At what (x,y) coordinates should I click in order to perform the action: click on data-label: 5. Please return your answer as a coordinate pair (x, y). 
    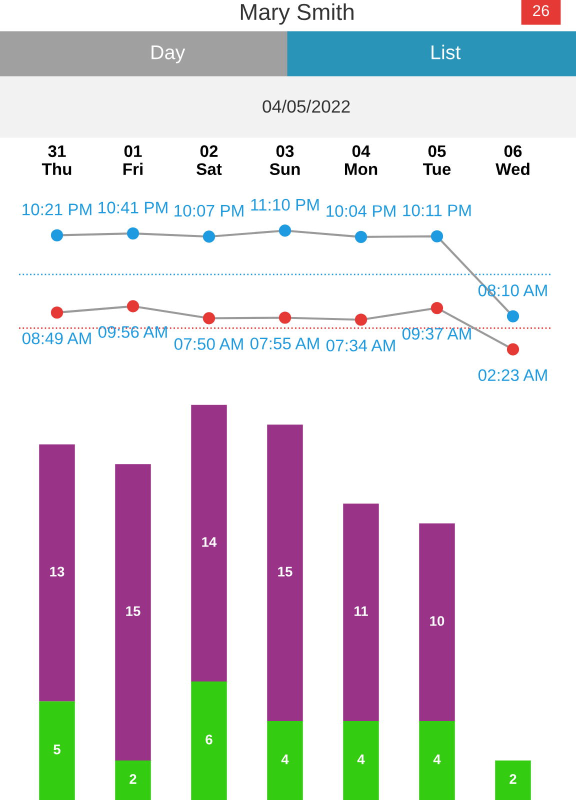
    Looking at the image, I should click on (57, 749).